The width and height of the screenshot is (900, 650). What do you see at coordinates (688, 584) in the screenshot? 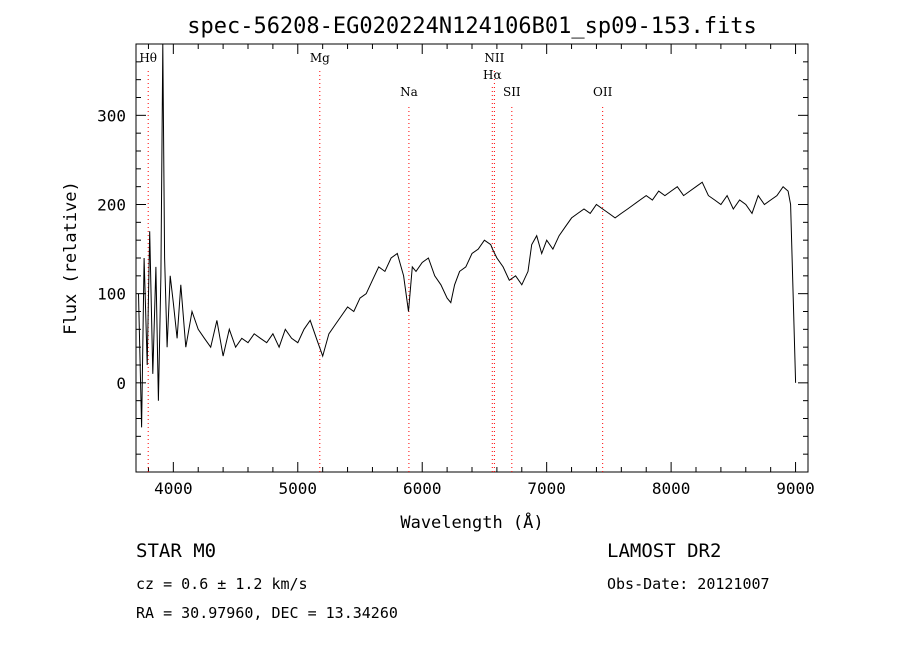
I see `observation-date: Obs-Date: 20121007` at bounding box center [688, 584].